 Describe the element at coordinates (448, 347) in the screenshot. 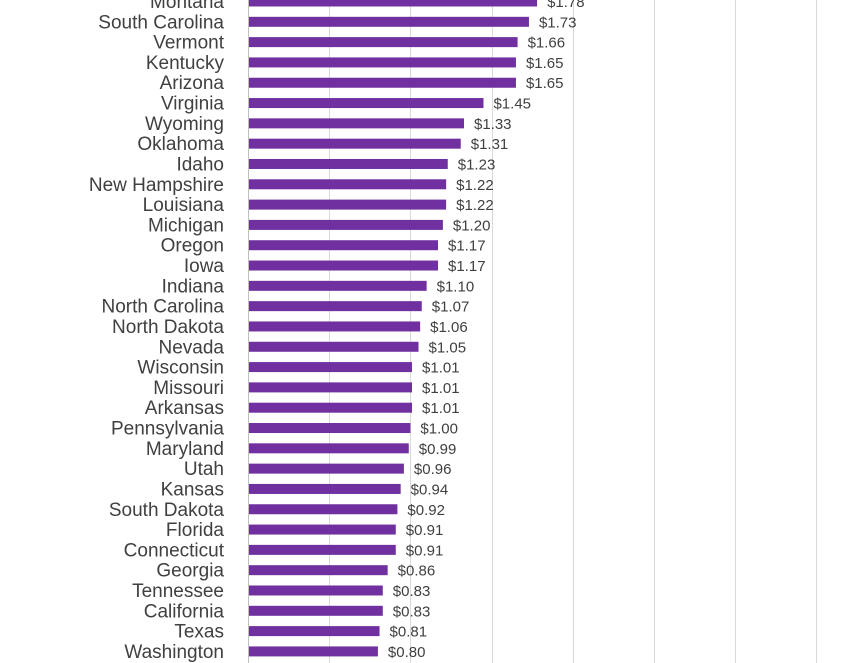

I see `value-label: $1.05` at that location.